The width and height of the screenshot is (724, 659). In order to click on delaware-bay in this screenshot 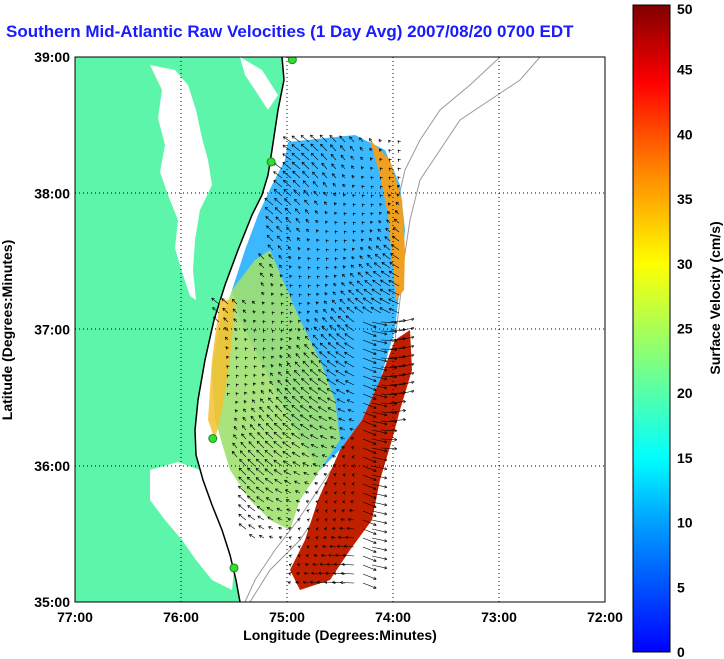, I will do `click(259, 83)`.